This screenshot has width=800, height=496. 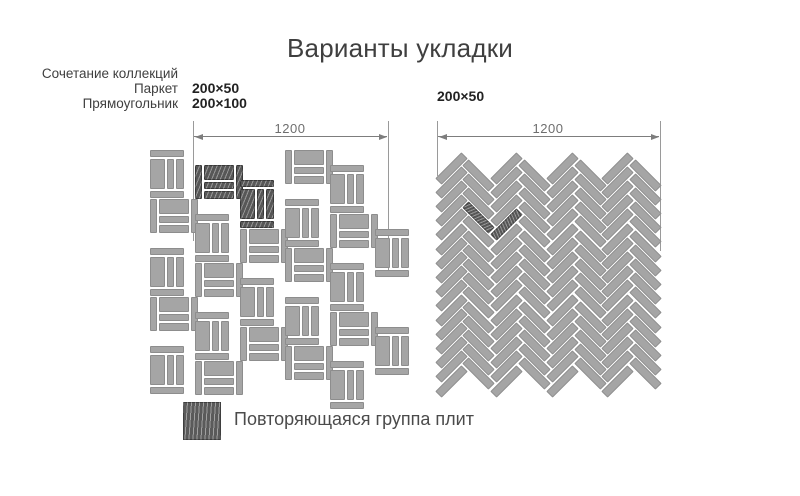 What do you see at coordinates (155, 89) in the screenshot?
I see `collection-label-parquet: Паркет` at bounding box center [155, 89].